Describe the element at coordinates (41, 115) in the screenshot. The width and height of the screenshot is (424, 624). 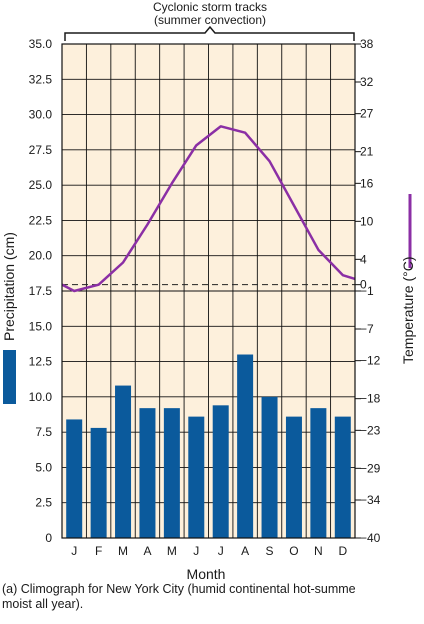
I see `left-tick-label: 30.0` at that location.